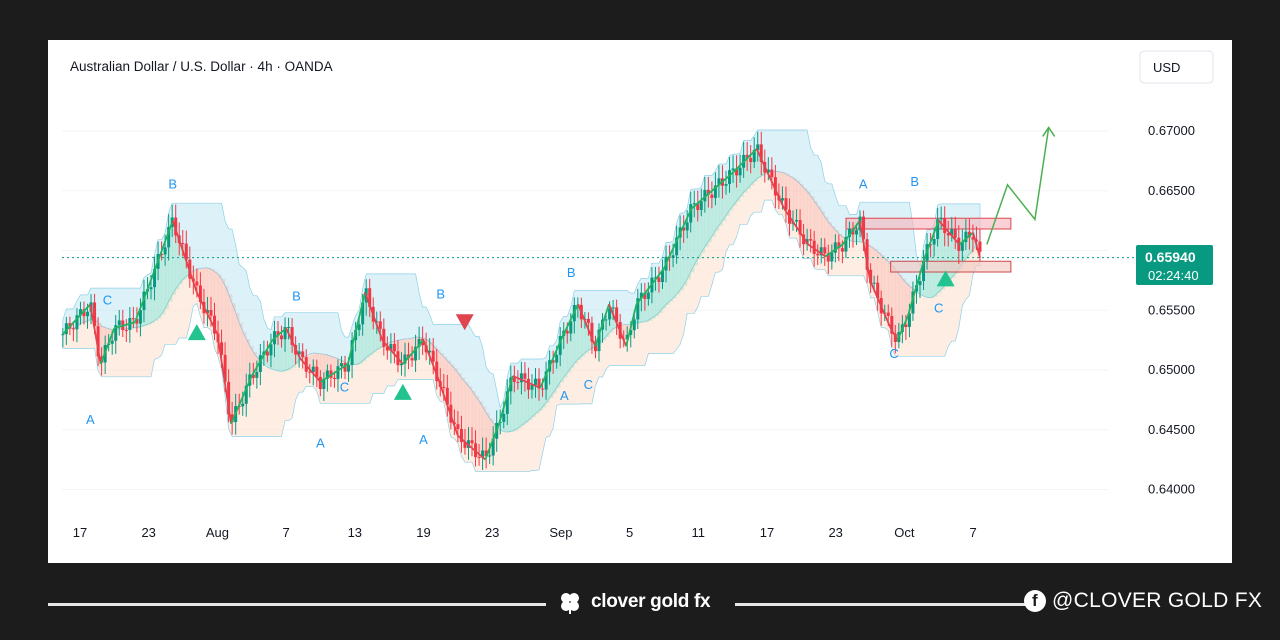 Image resolution: width=1280 pixels, height=640 pixels. What do you see at coordinates (320, 443) in the screenshot?
I see `pattern-label-a: A` at bounding box center [320, 443].